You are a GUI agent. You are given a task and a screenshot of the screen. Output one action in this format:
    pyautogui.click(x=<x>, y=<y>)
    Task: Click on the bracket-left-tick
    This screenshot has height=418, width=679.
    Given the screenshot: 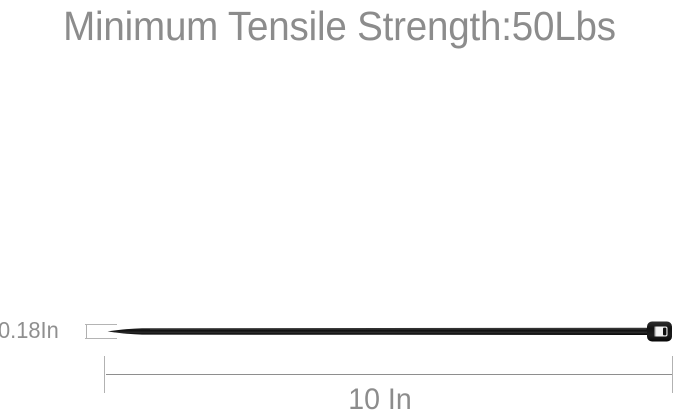 What is the action you would take?
    pyautogui.click(x=86, y=331)
    